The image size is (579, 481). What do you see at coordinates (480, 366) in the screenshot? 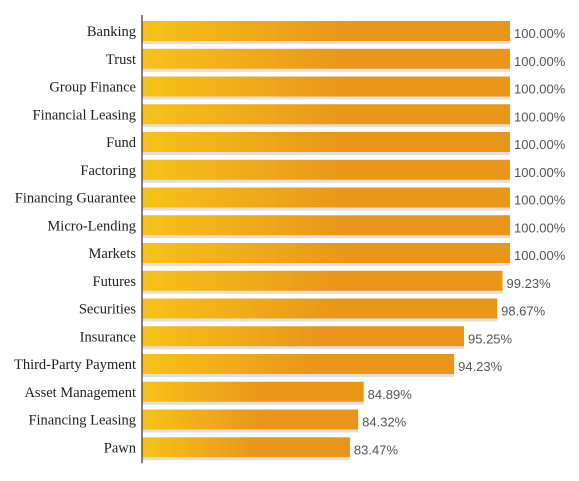
I see `value-label: 94.23%` at bounding box center [480, 366].